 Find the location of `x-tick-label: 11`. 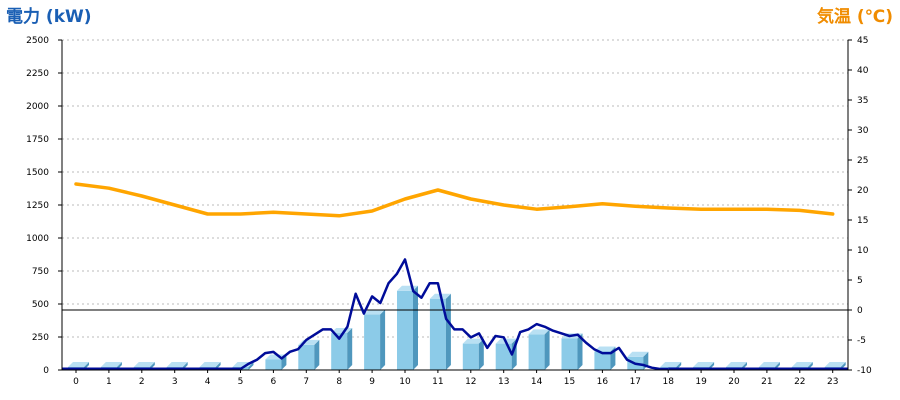

x-tick-label: 11 is located at coordinates (437, 382).